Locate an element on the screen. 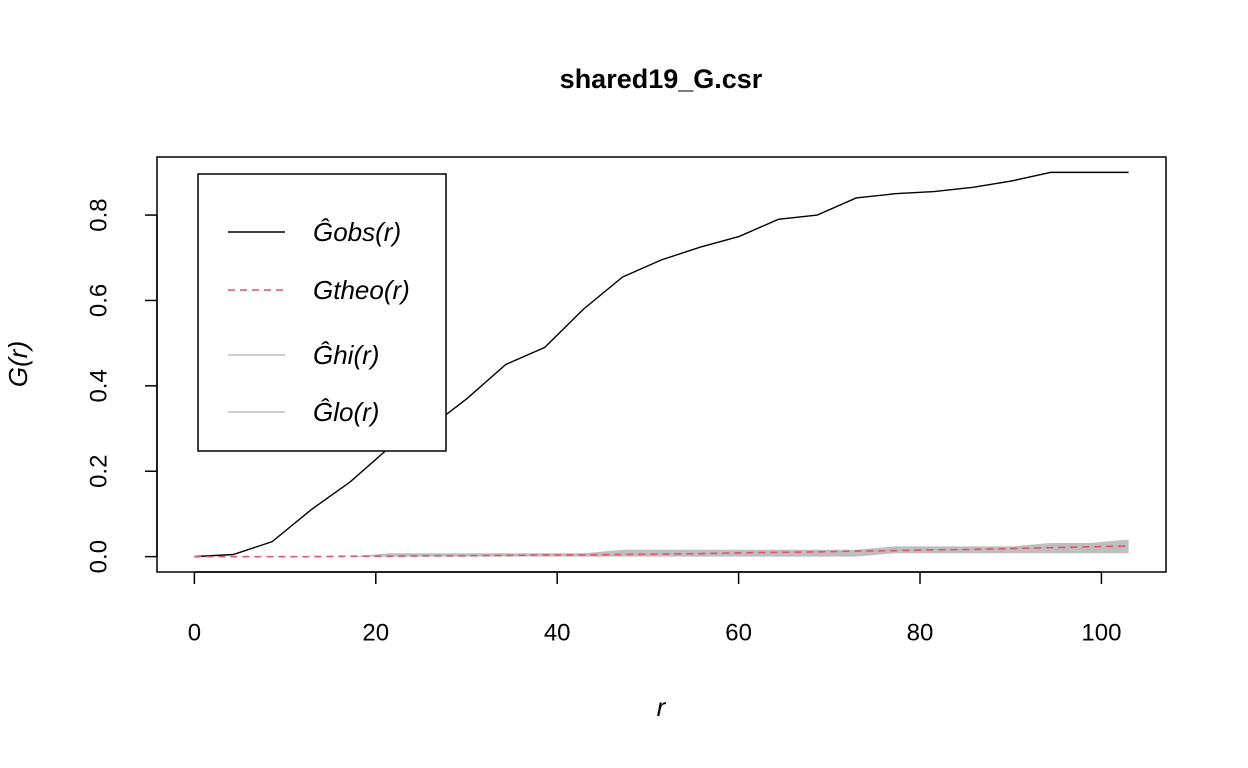  y-tick-label: 0.6 is located at coordinates (98, 300).